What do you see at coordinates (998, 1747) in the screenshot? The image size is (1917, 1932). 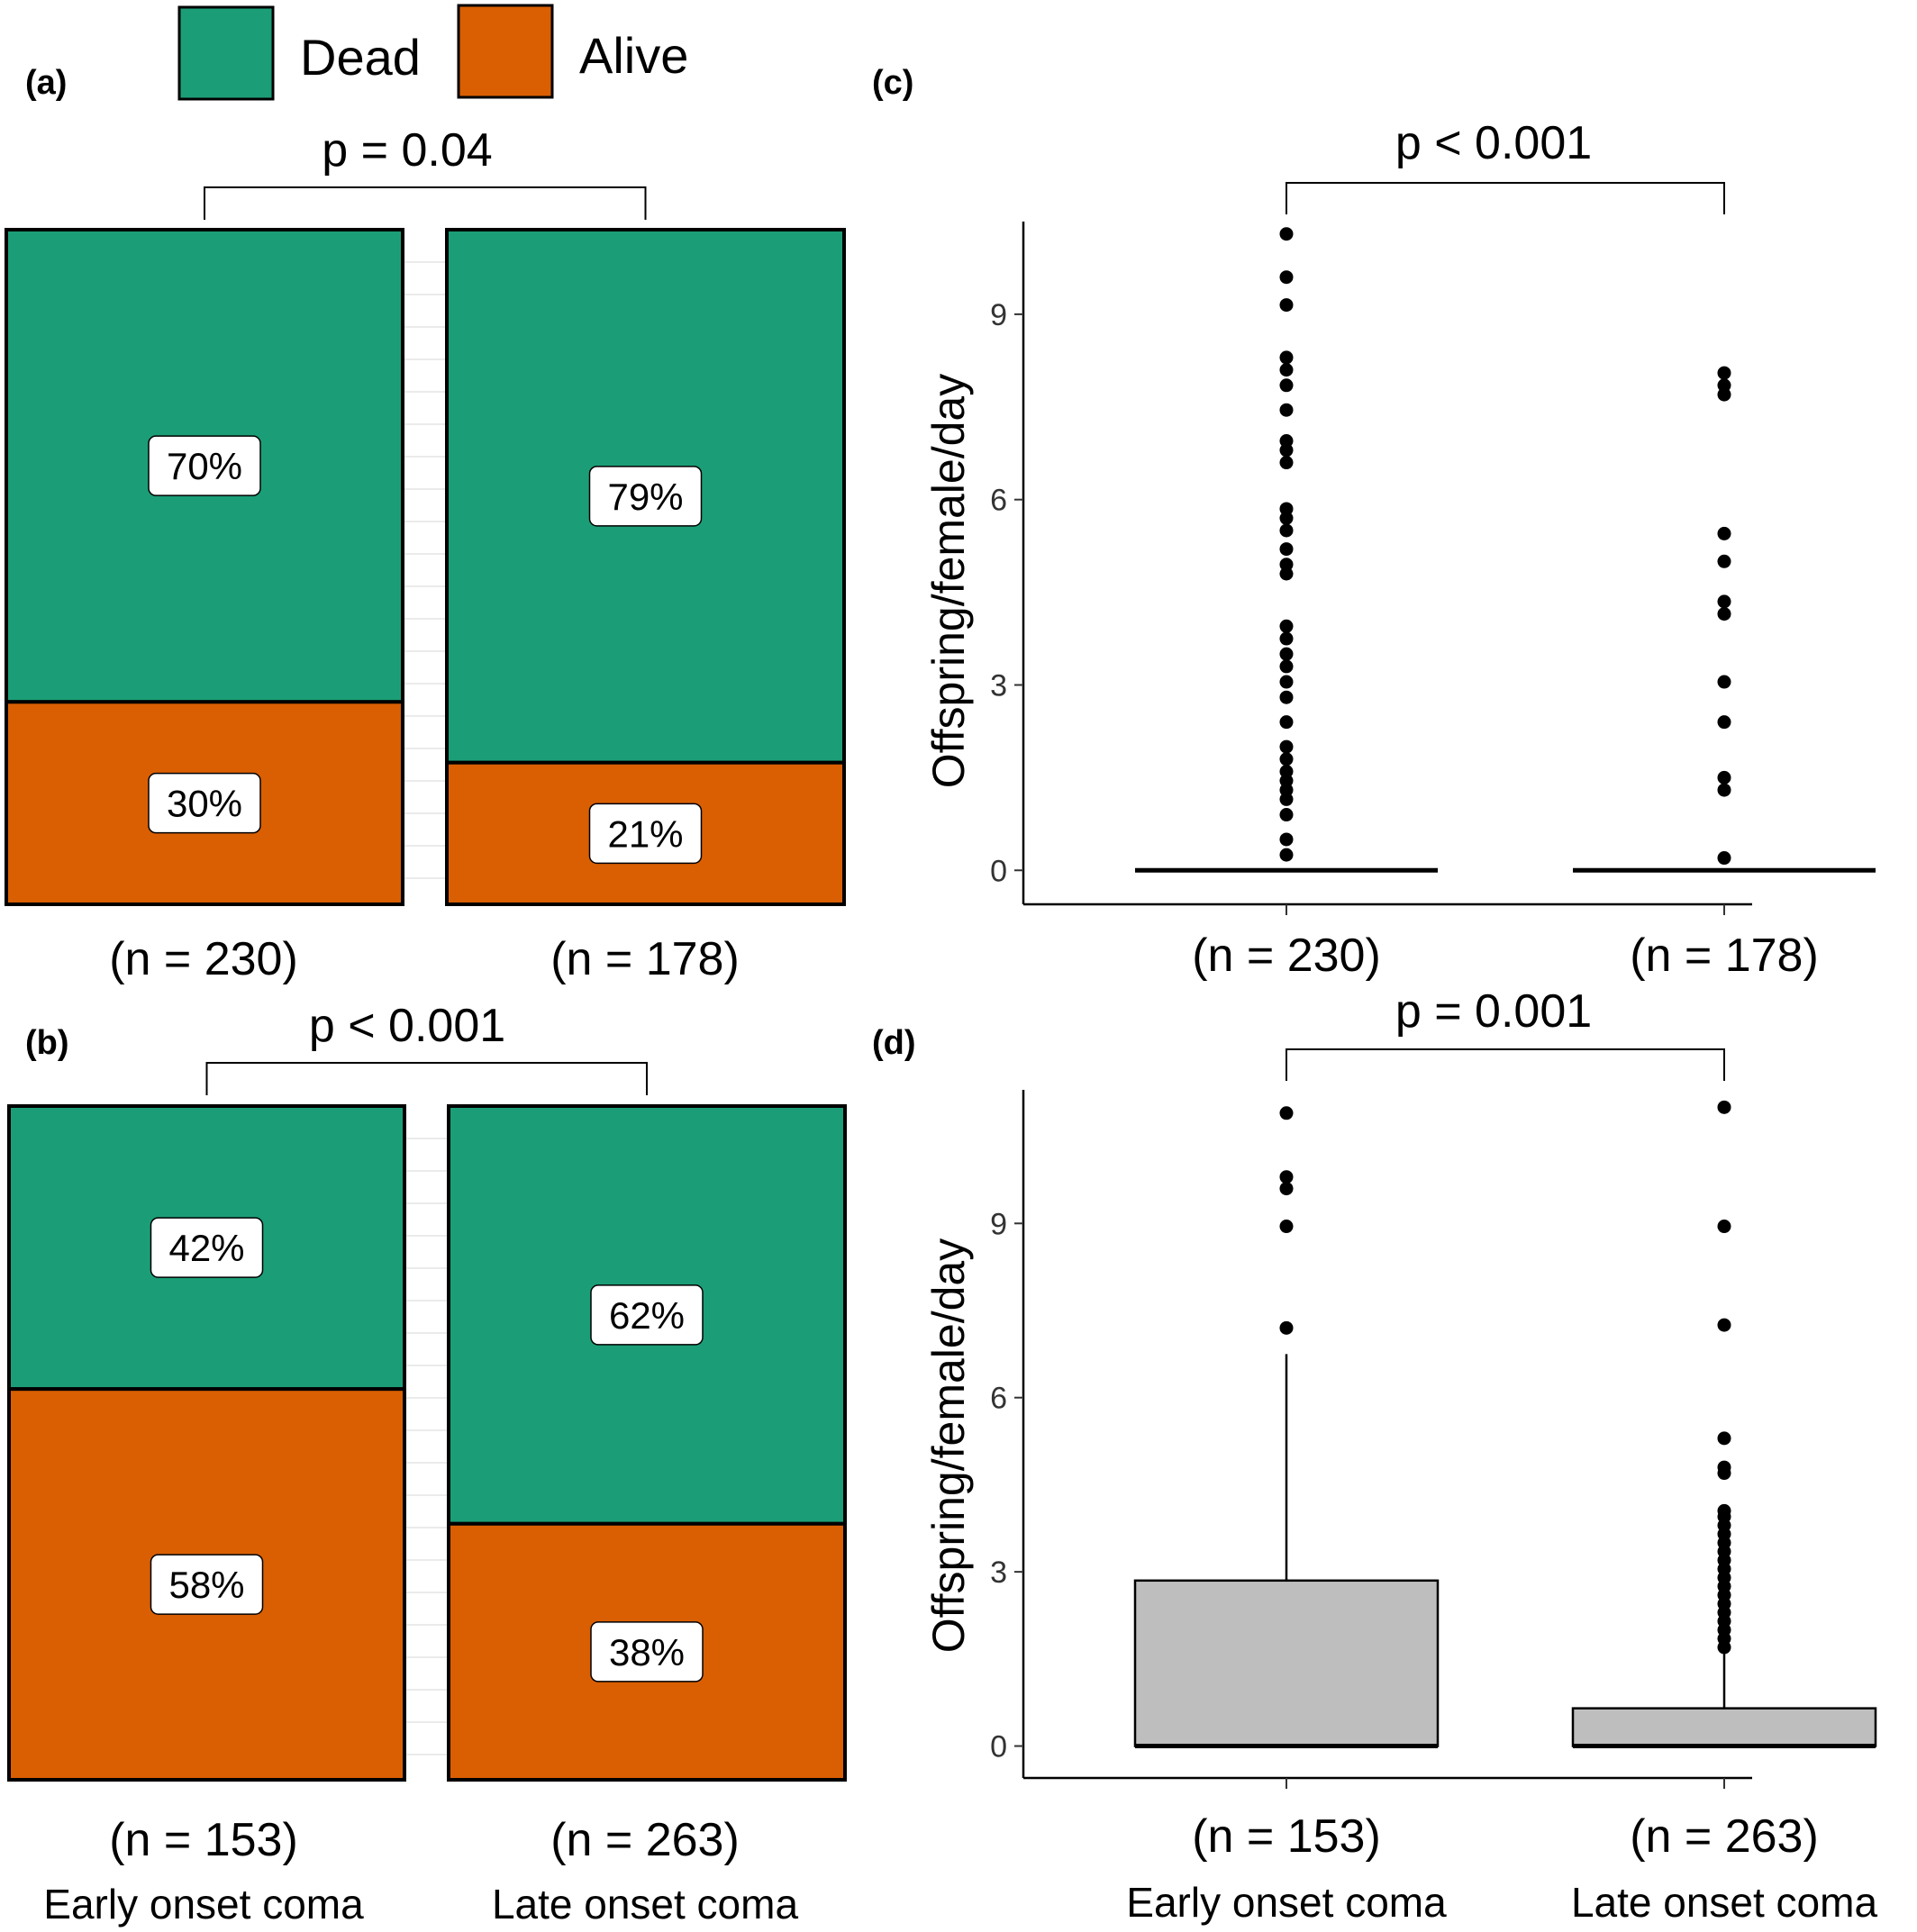 I see `panel-d-ytick-label-0: 0` at bounding box center [998, 1747].